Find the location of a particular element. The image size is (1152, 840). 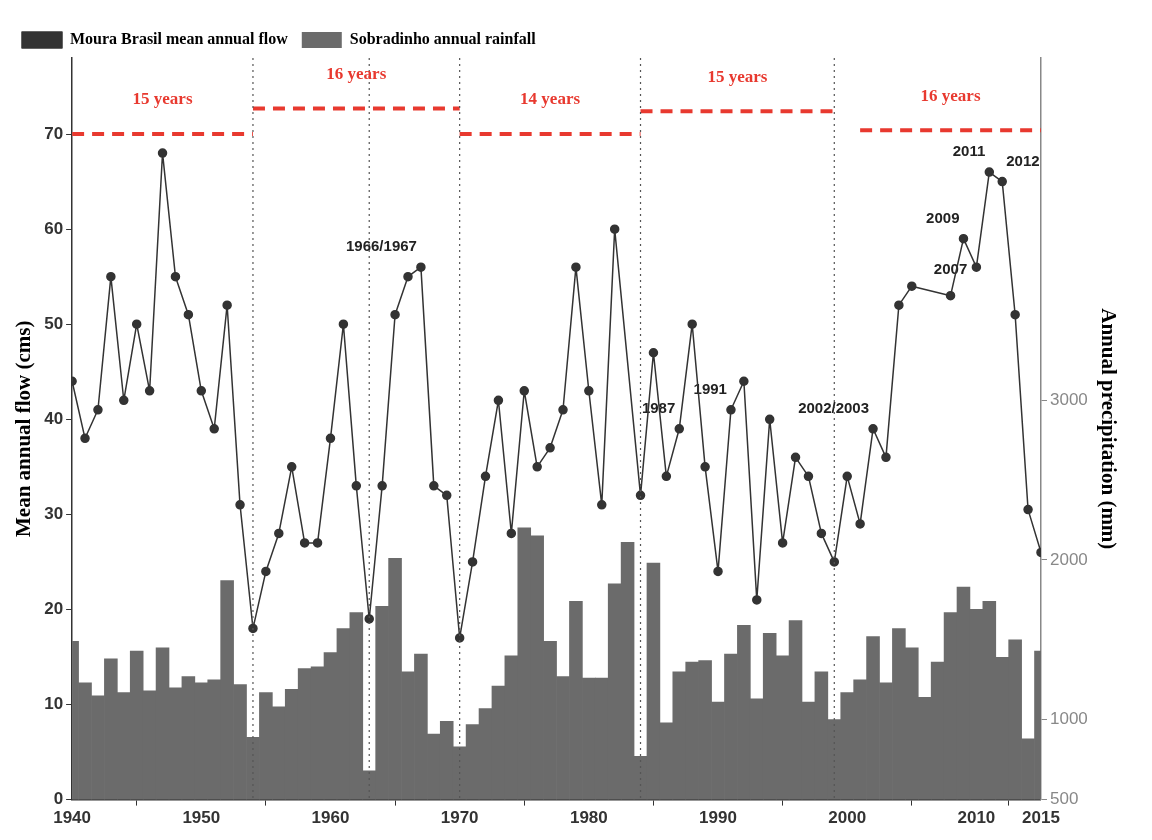

x-tick-label: 1950 is located at coordinates (201, 818).